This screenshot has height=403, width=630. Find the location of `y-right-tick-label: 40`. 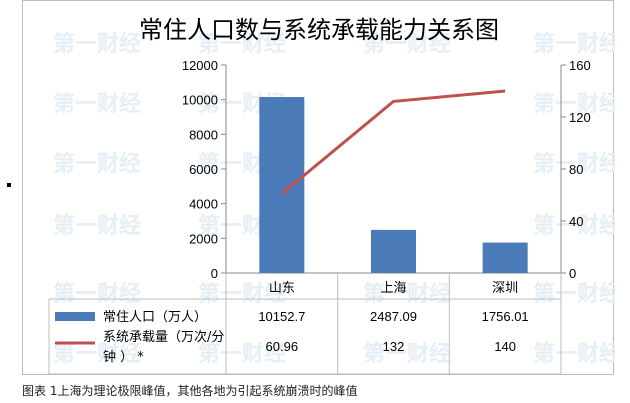

y-right-tick-label: 40 is located at coordinates (576, 221).